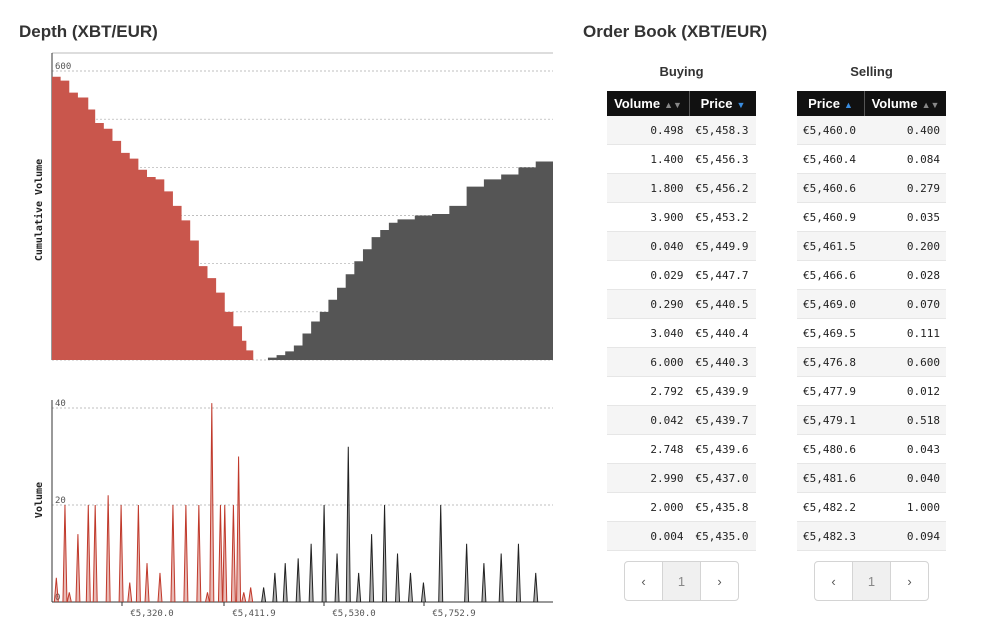  I want to click on buying-volume-header-label: Volume, so click(637, 103).